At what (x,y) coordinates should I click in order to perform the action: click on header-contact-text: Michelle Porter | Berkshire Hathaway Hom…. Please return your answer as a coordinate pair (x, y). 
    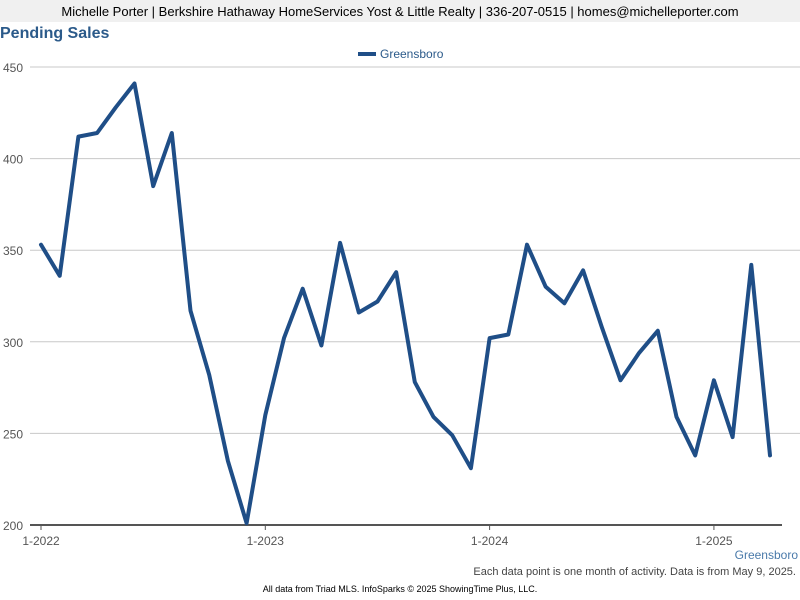
    Looking at the image, I should click on (400, 11).